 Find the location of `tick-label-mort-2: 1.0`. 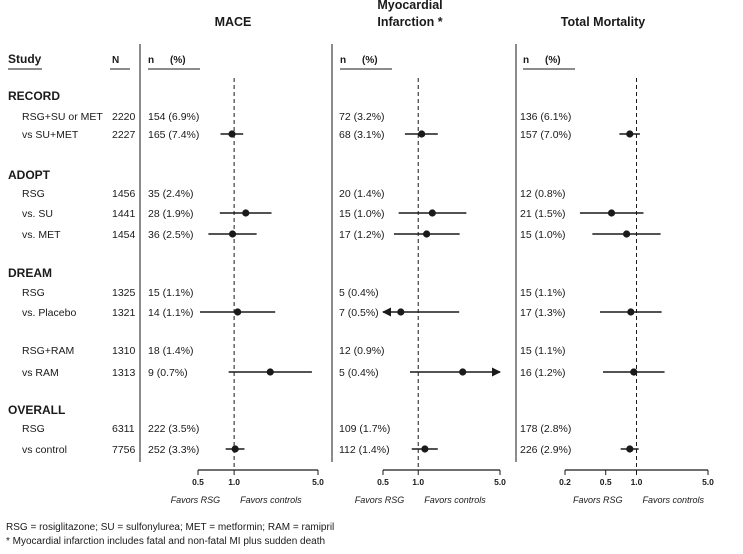

tick-label-mort-2: 1.0 is located at coordinates (637, 482).